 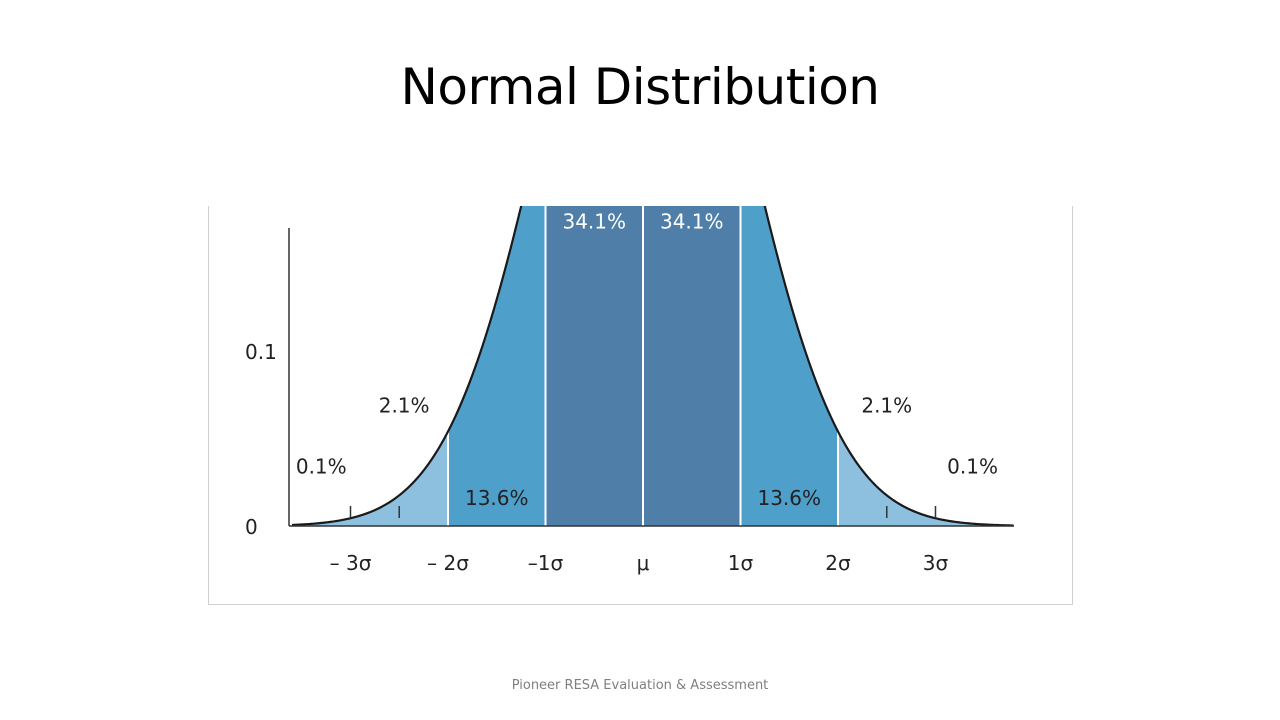 I want to click on slide-title: Normal Distribution, so click(x=640, y=87).